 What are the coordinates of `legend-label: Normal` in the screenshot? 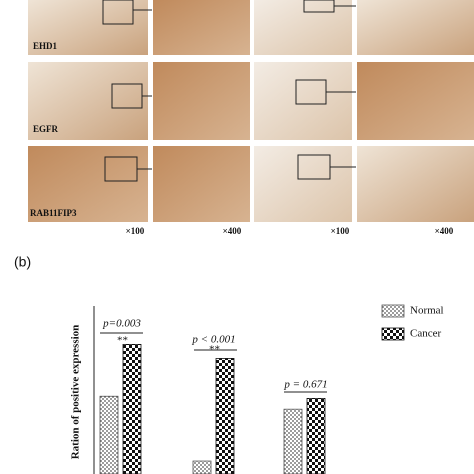 It's located at (427, 311).